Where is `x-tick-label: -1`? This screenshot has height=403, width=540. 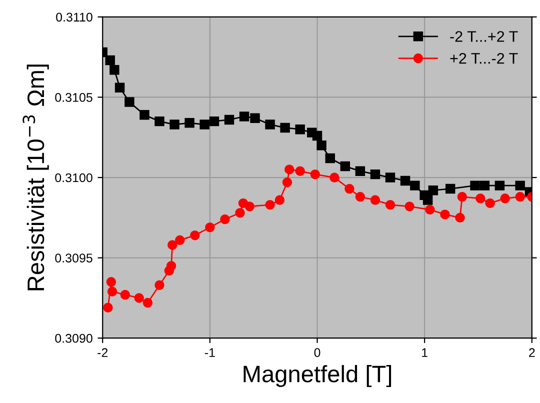 x-tick-label: -1 is located at coordinates (209, 352).